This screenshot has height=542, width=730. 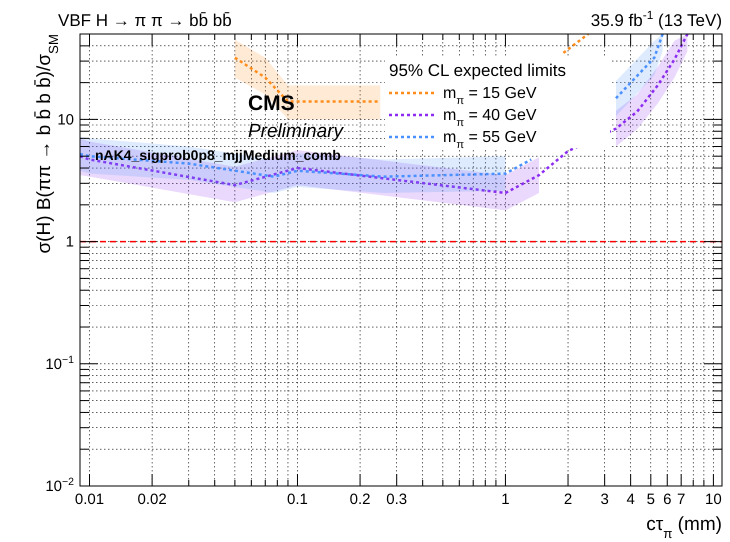 What do you see at coordinates (490, 96) in the screenshot?
I see `legend-label: m$_{π}$ = 15 GeV` at bounding box center [490, 96].